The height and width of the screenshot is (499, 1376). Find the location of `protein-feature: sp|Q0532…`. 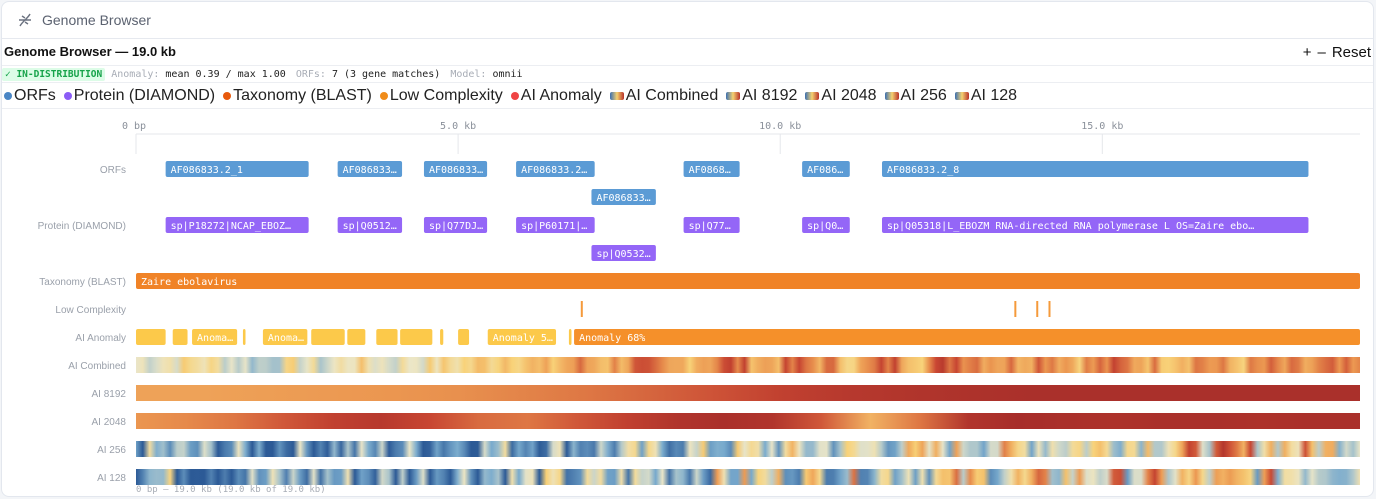

protein-feature: sp|Q0532… is located at coordinates (623, 253).